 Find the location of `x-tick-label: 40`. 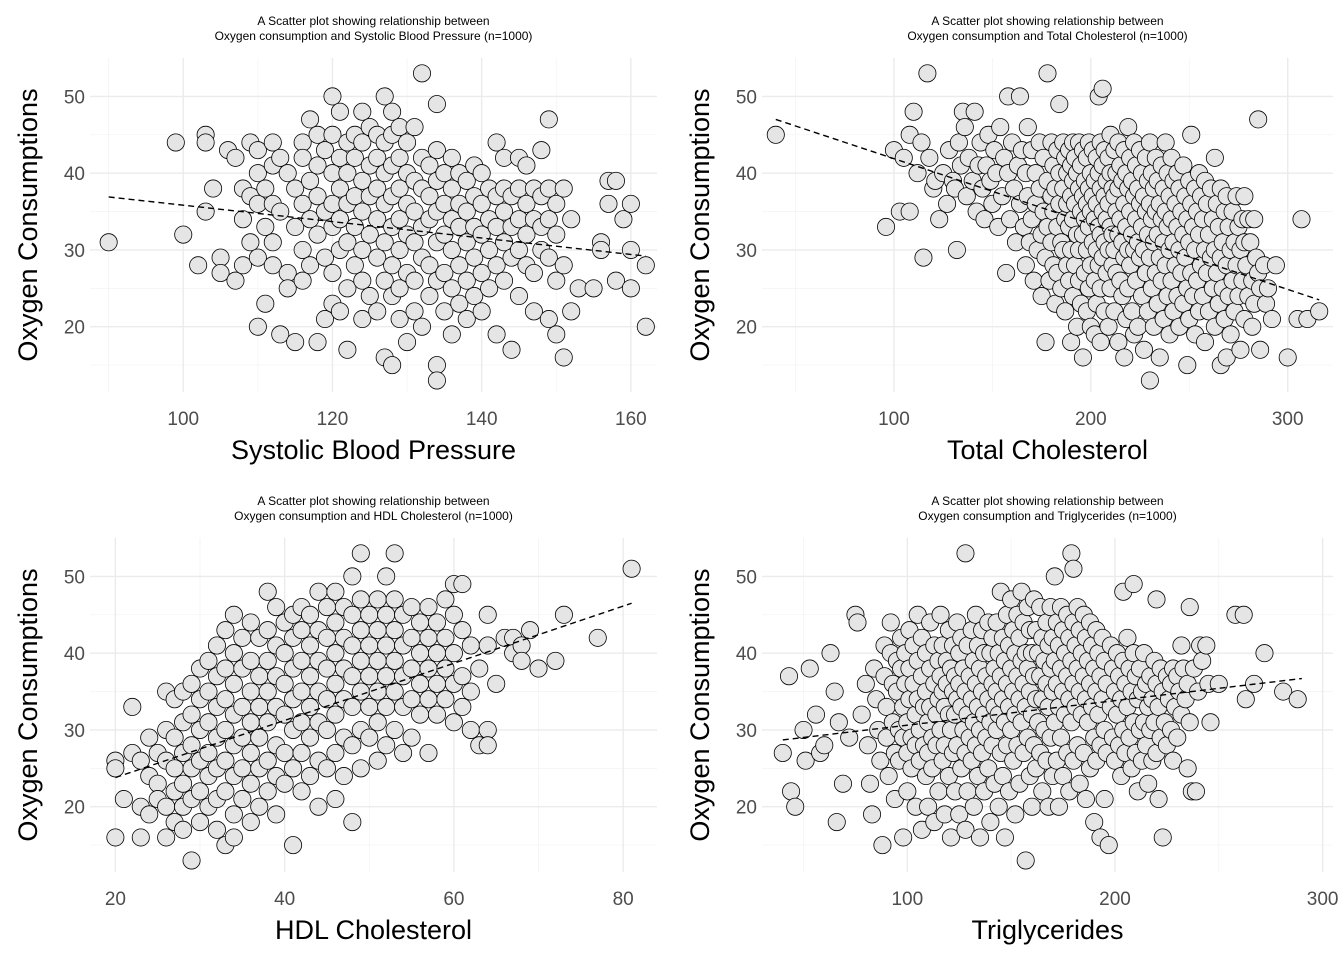

x-tick-label: 40 is located at coordinates (284, 899).